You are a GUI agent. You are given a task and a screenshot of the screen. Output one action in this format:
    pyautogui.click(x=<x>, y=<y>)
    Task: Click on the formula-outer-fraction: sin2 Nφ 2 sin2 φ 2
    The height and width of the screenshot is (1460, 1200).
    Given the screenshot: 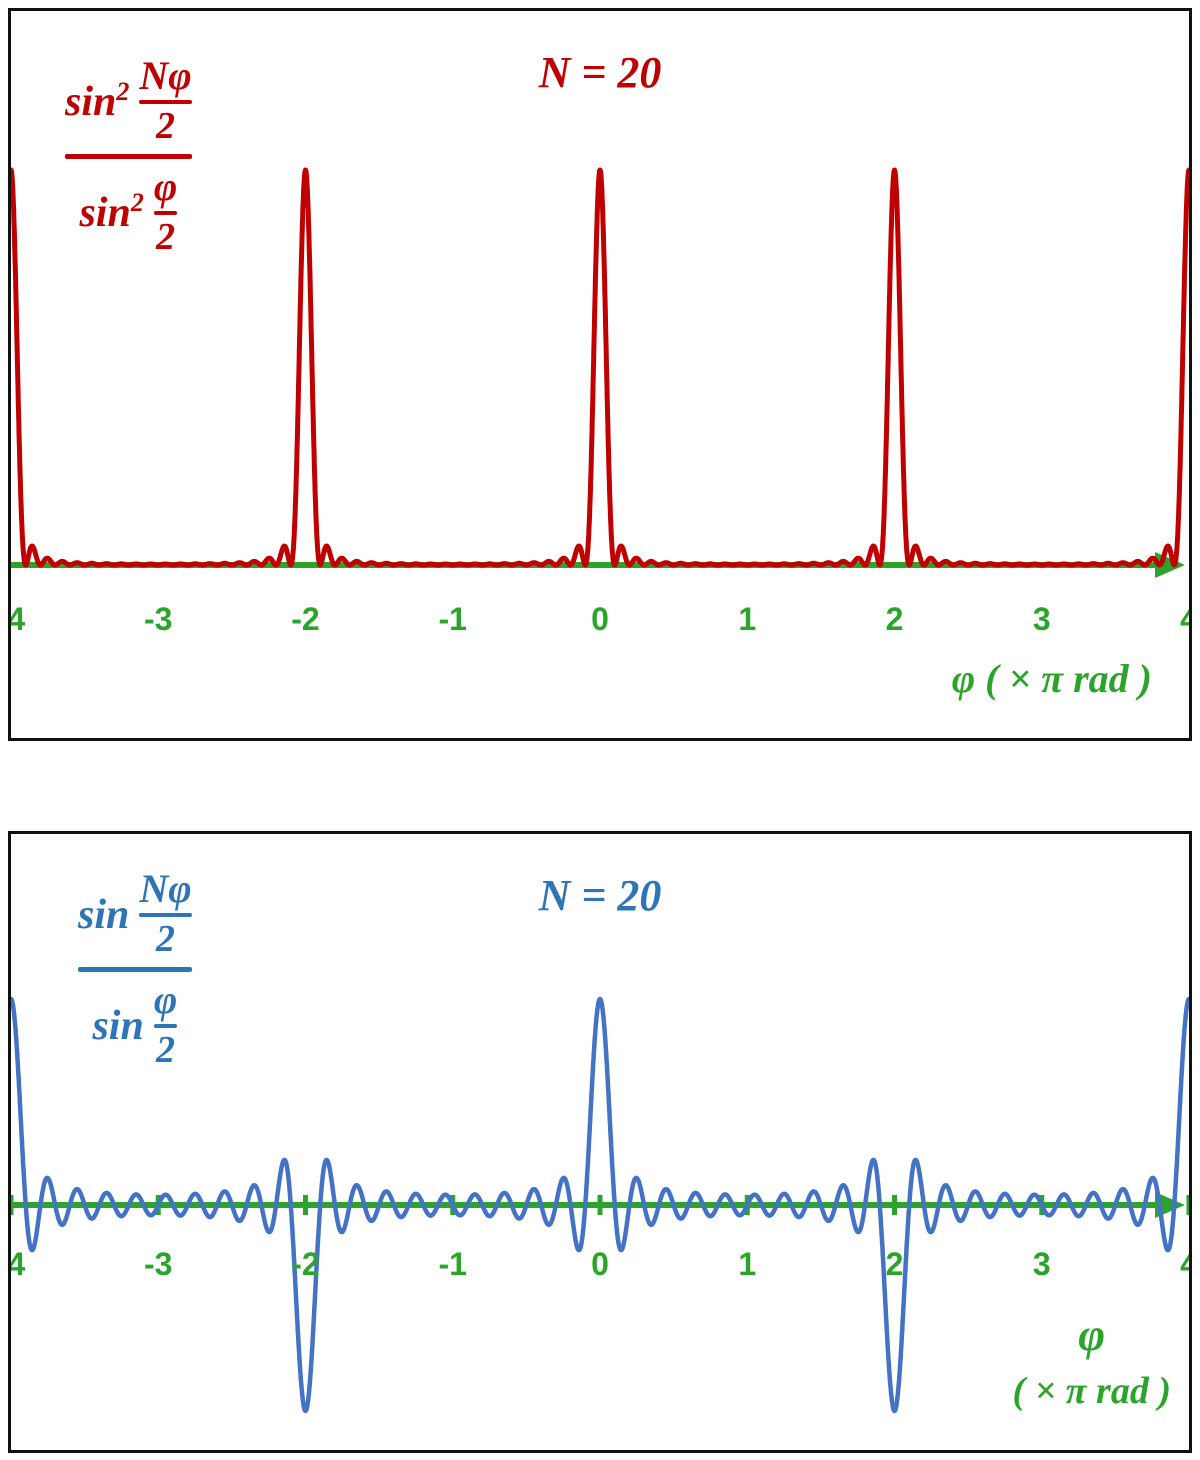 What is the action you would take?
    pyautogui.click(x=128, y=156)
    